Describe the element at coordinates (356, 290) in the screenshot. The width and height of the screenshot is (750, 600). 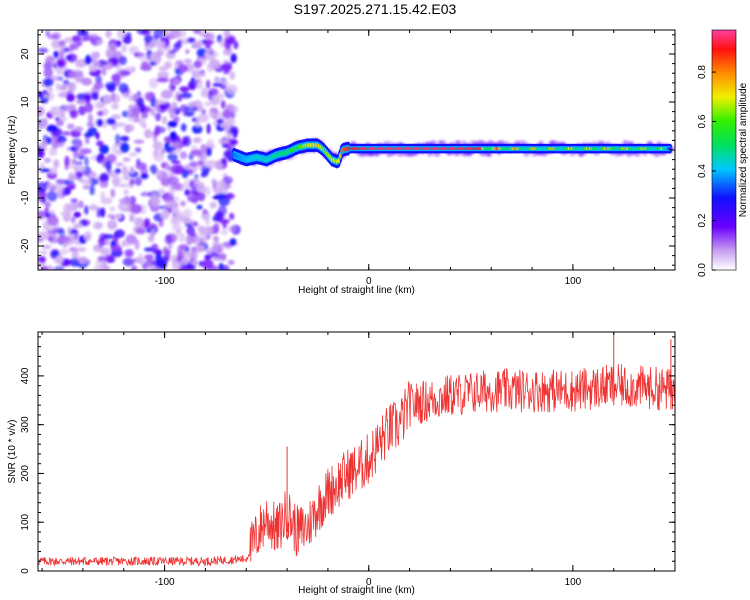
I see `x-axis-label: Height of straight line (km)` at that location.